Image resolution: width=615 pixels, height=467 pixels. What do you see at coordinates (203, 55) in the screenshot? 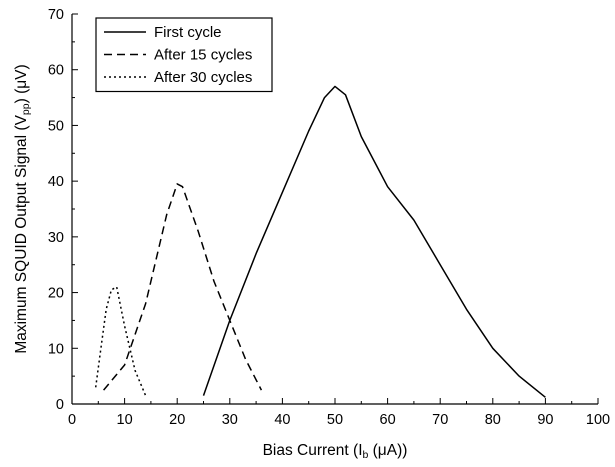
I see `legend-label-2: After 15 cycles` at bounding box center [203, 55].